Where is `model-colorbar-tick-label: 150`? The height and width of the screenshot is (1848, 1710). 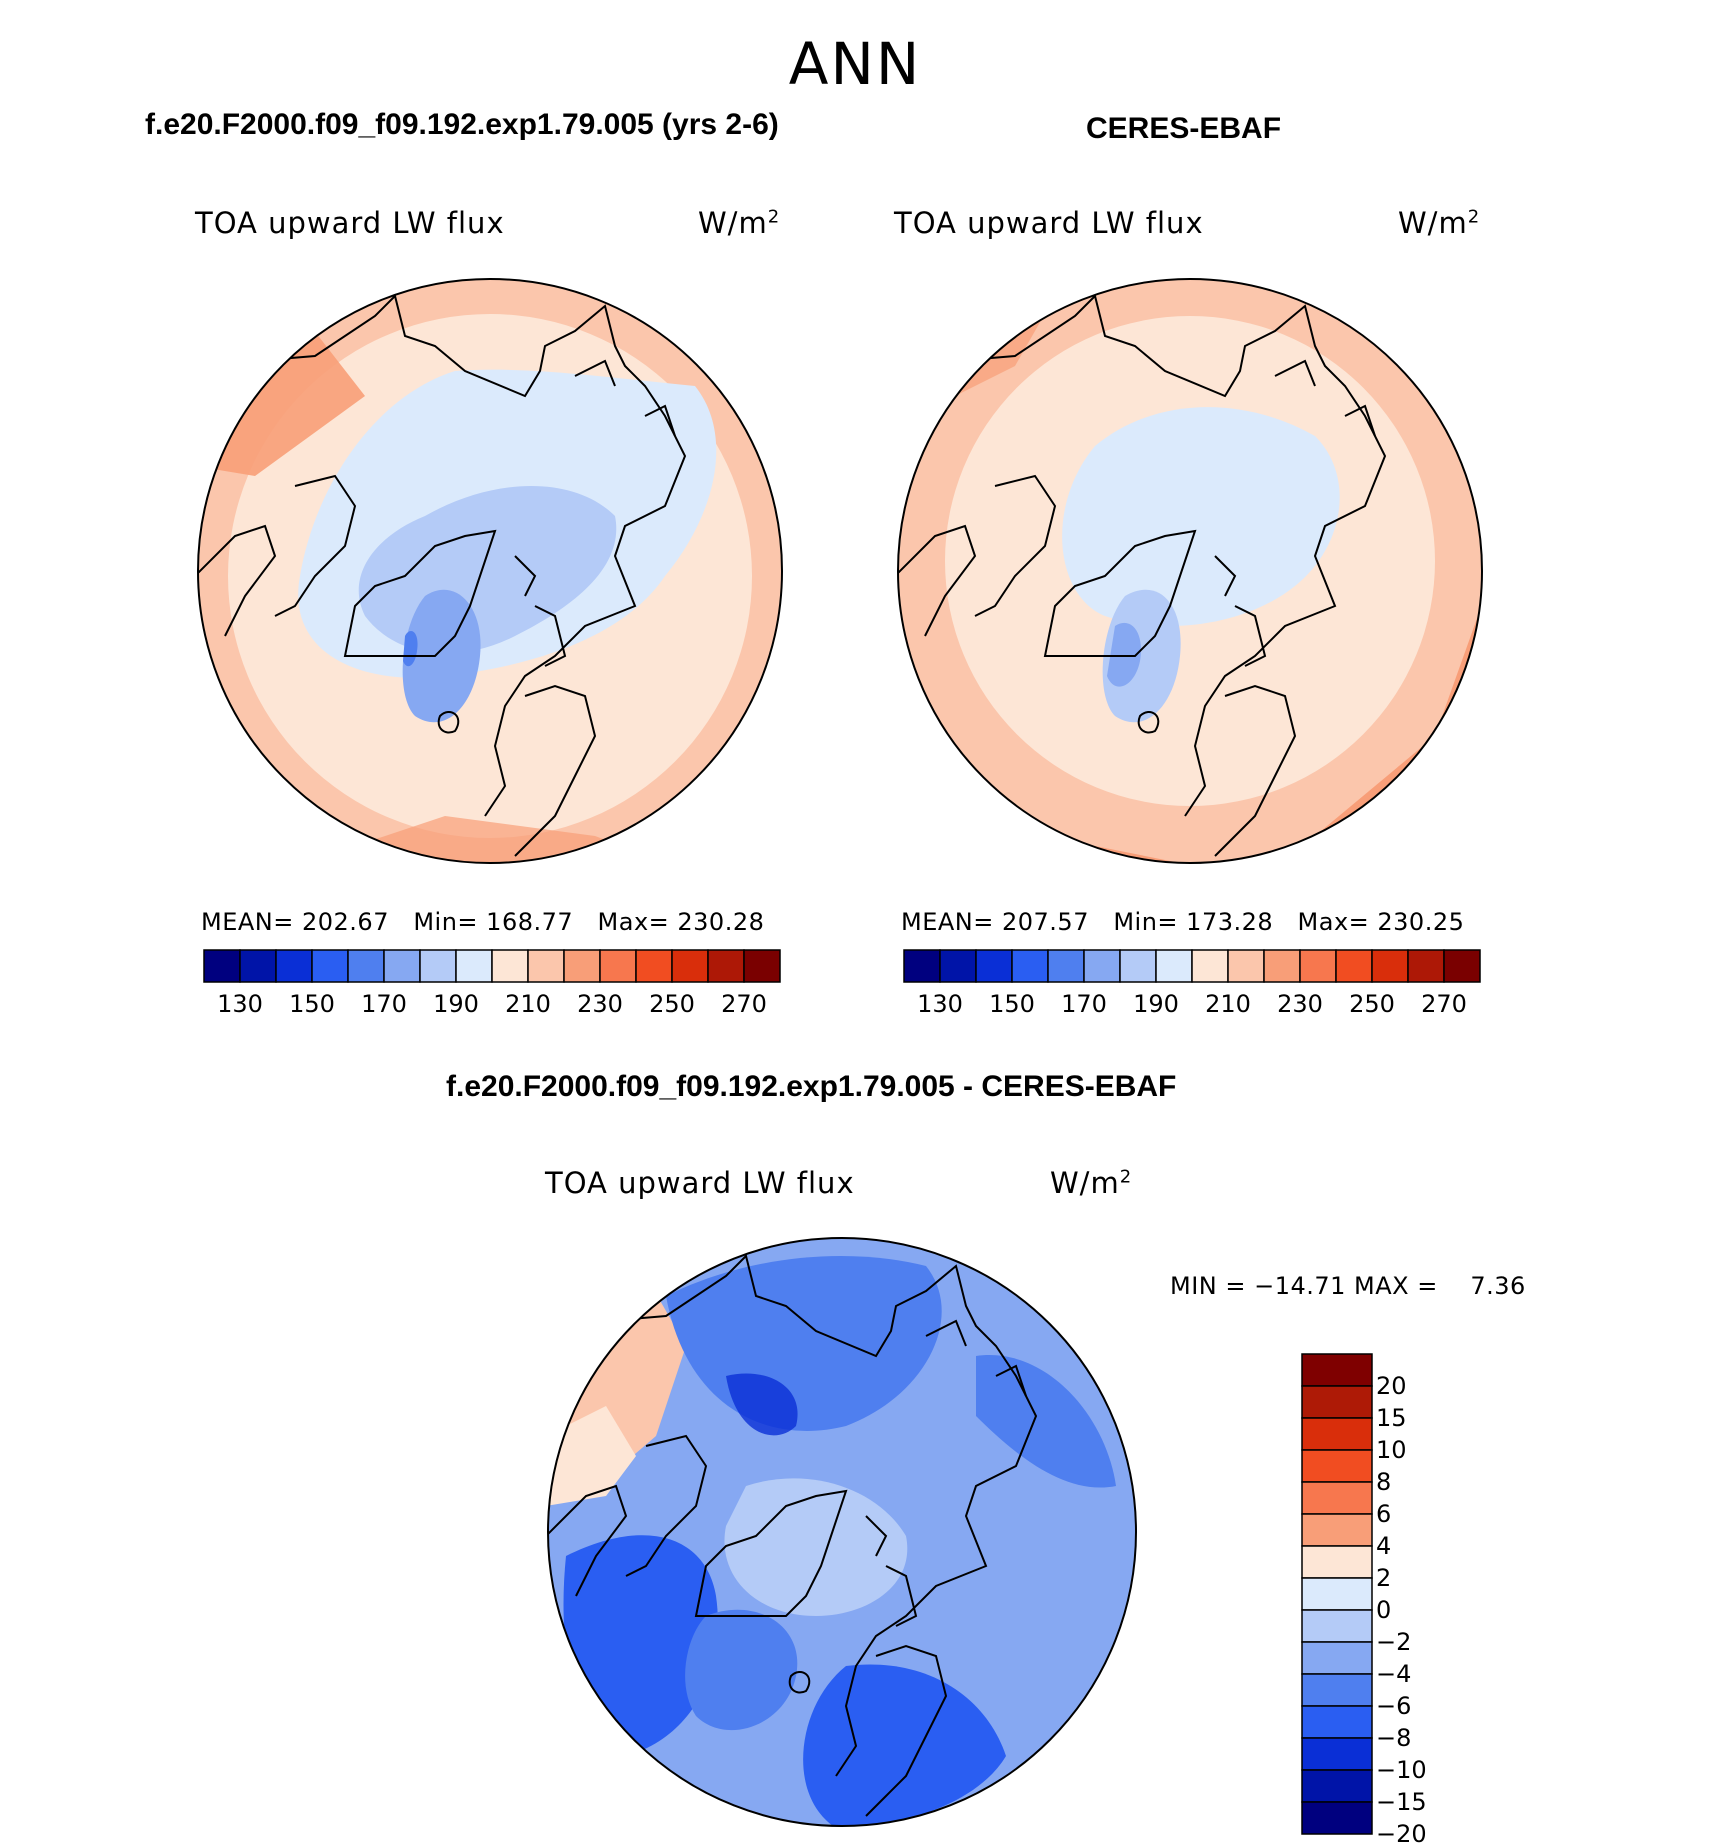
model-colorbar-tick-label: 150 is located at coordinates (312, 1004).